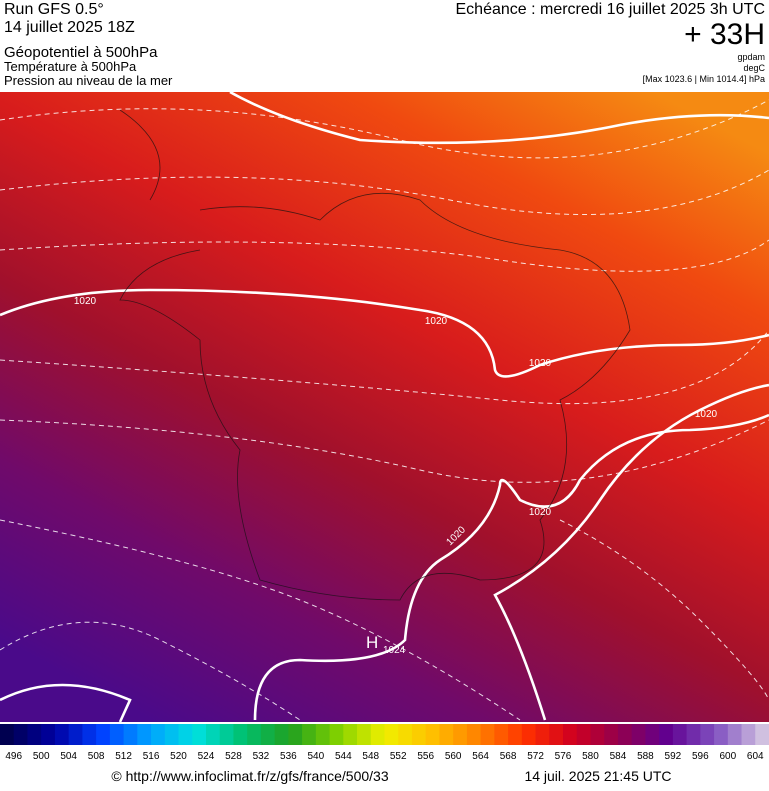 This screenshot has width=769, height=791. I want to click on colorbar-label: 508, so click(96, 756).